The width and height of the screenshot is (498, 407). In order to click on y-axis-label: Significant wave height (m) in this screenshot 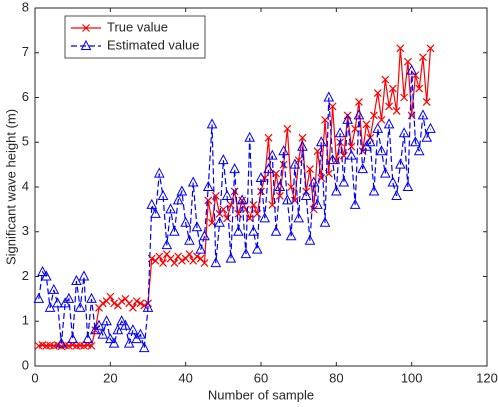, I will do `click(10, 187)`.